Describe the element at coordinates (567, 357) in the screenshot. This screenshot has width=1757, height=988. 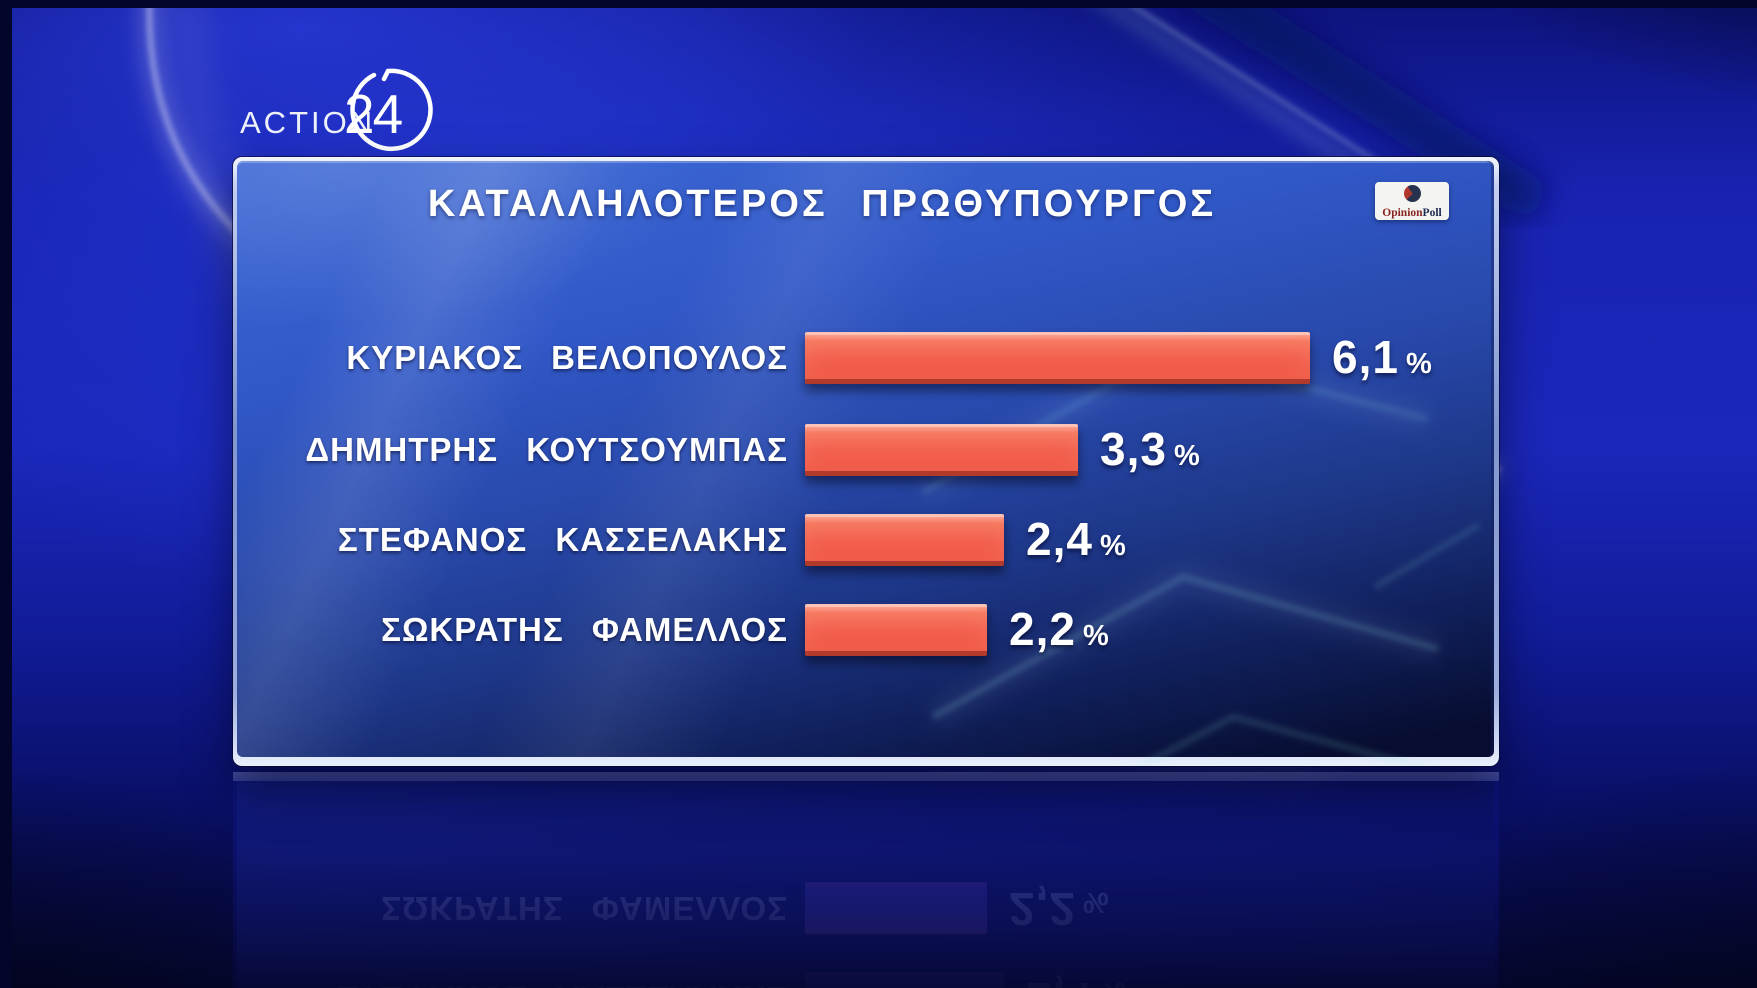
I see `bar-label: ΚΥΡΙΑΚΟΣ ΒΕΛΟΠΟΥΛΟΣ` at that location.